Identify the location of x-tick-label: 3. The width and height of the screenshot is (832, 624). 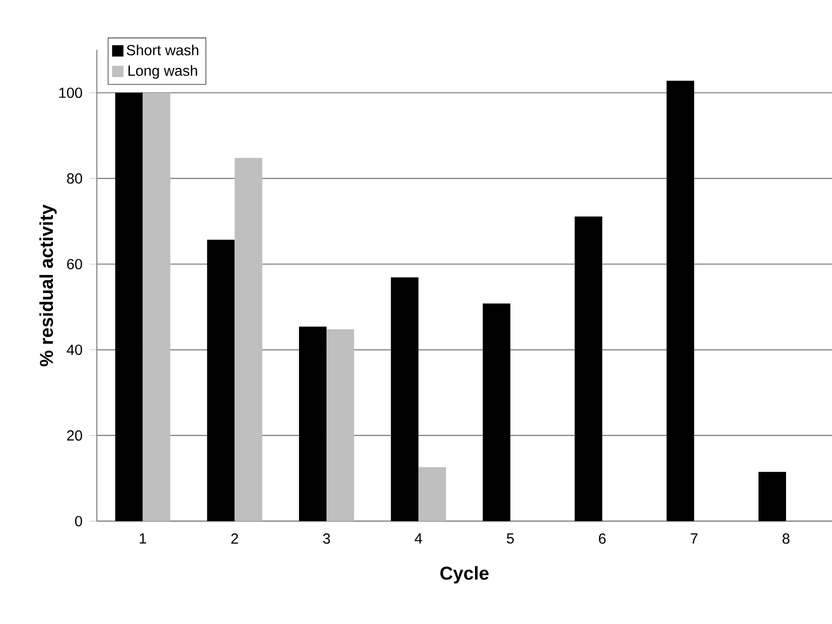
(326, 538).